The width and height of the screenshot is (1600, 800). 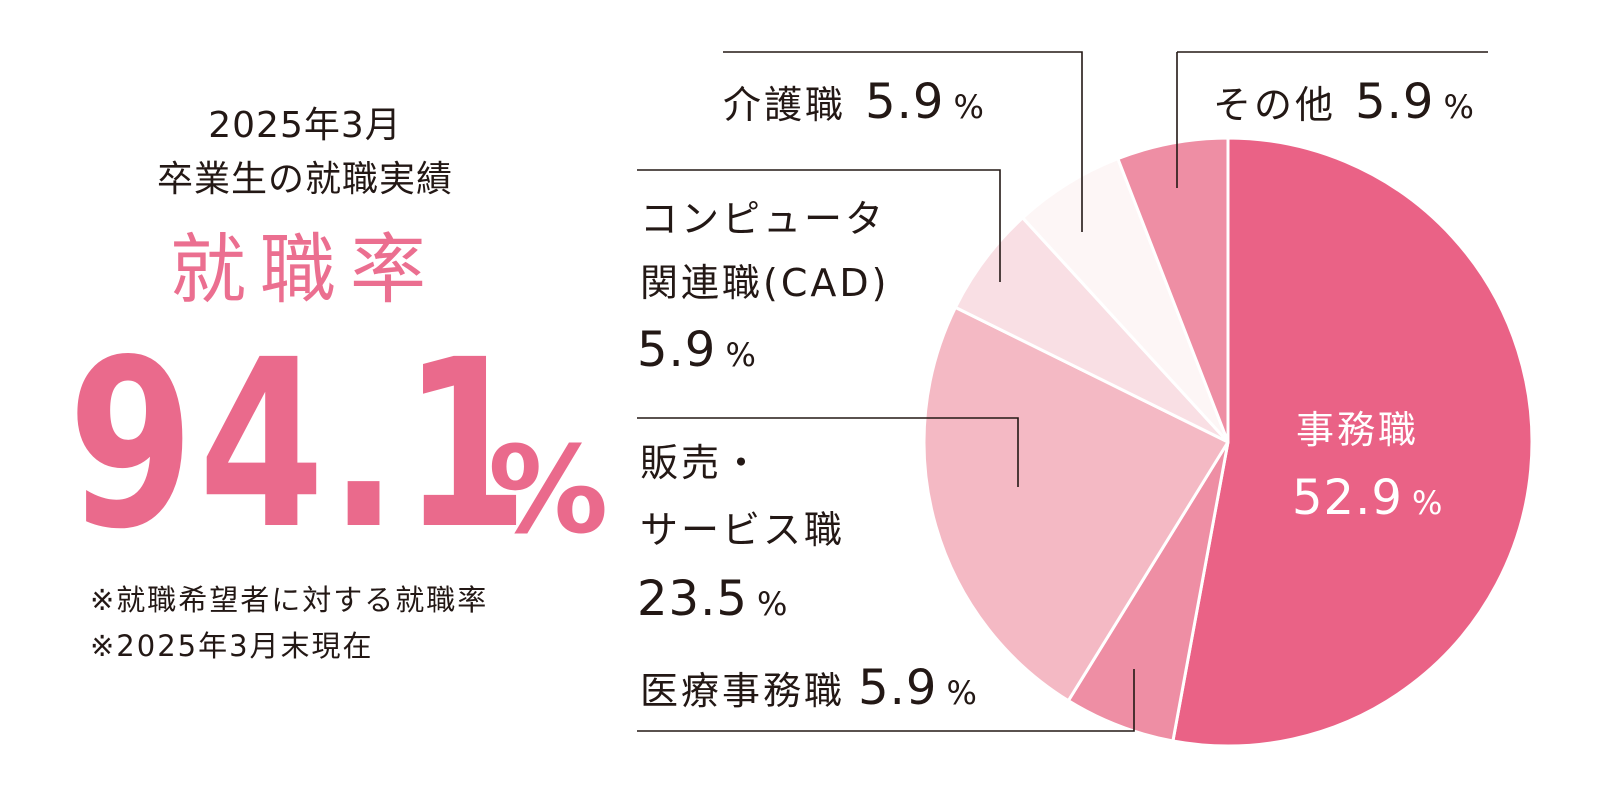 What do you see at coordinates (1357, 430) in the screenshot?
I see `label-jimu-name: 事務職` at bounding box center [1357, 430].